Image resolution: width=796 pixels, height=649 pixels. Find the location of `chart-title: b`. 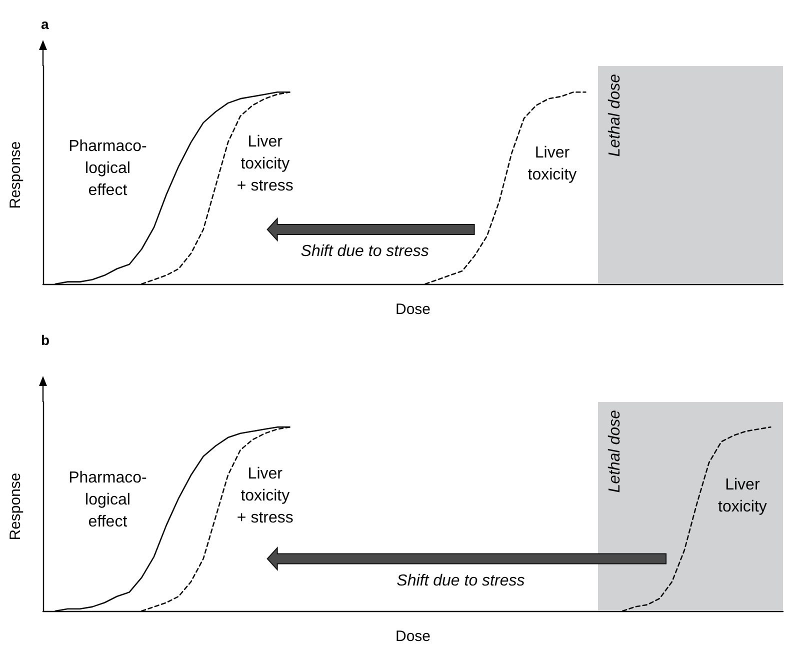

chart-title: b is located at coordinates (45, 340).